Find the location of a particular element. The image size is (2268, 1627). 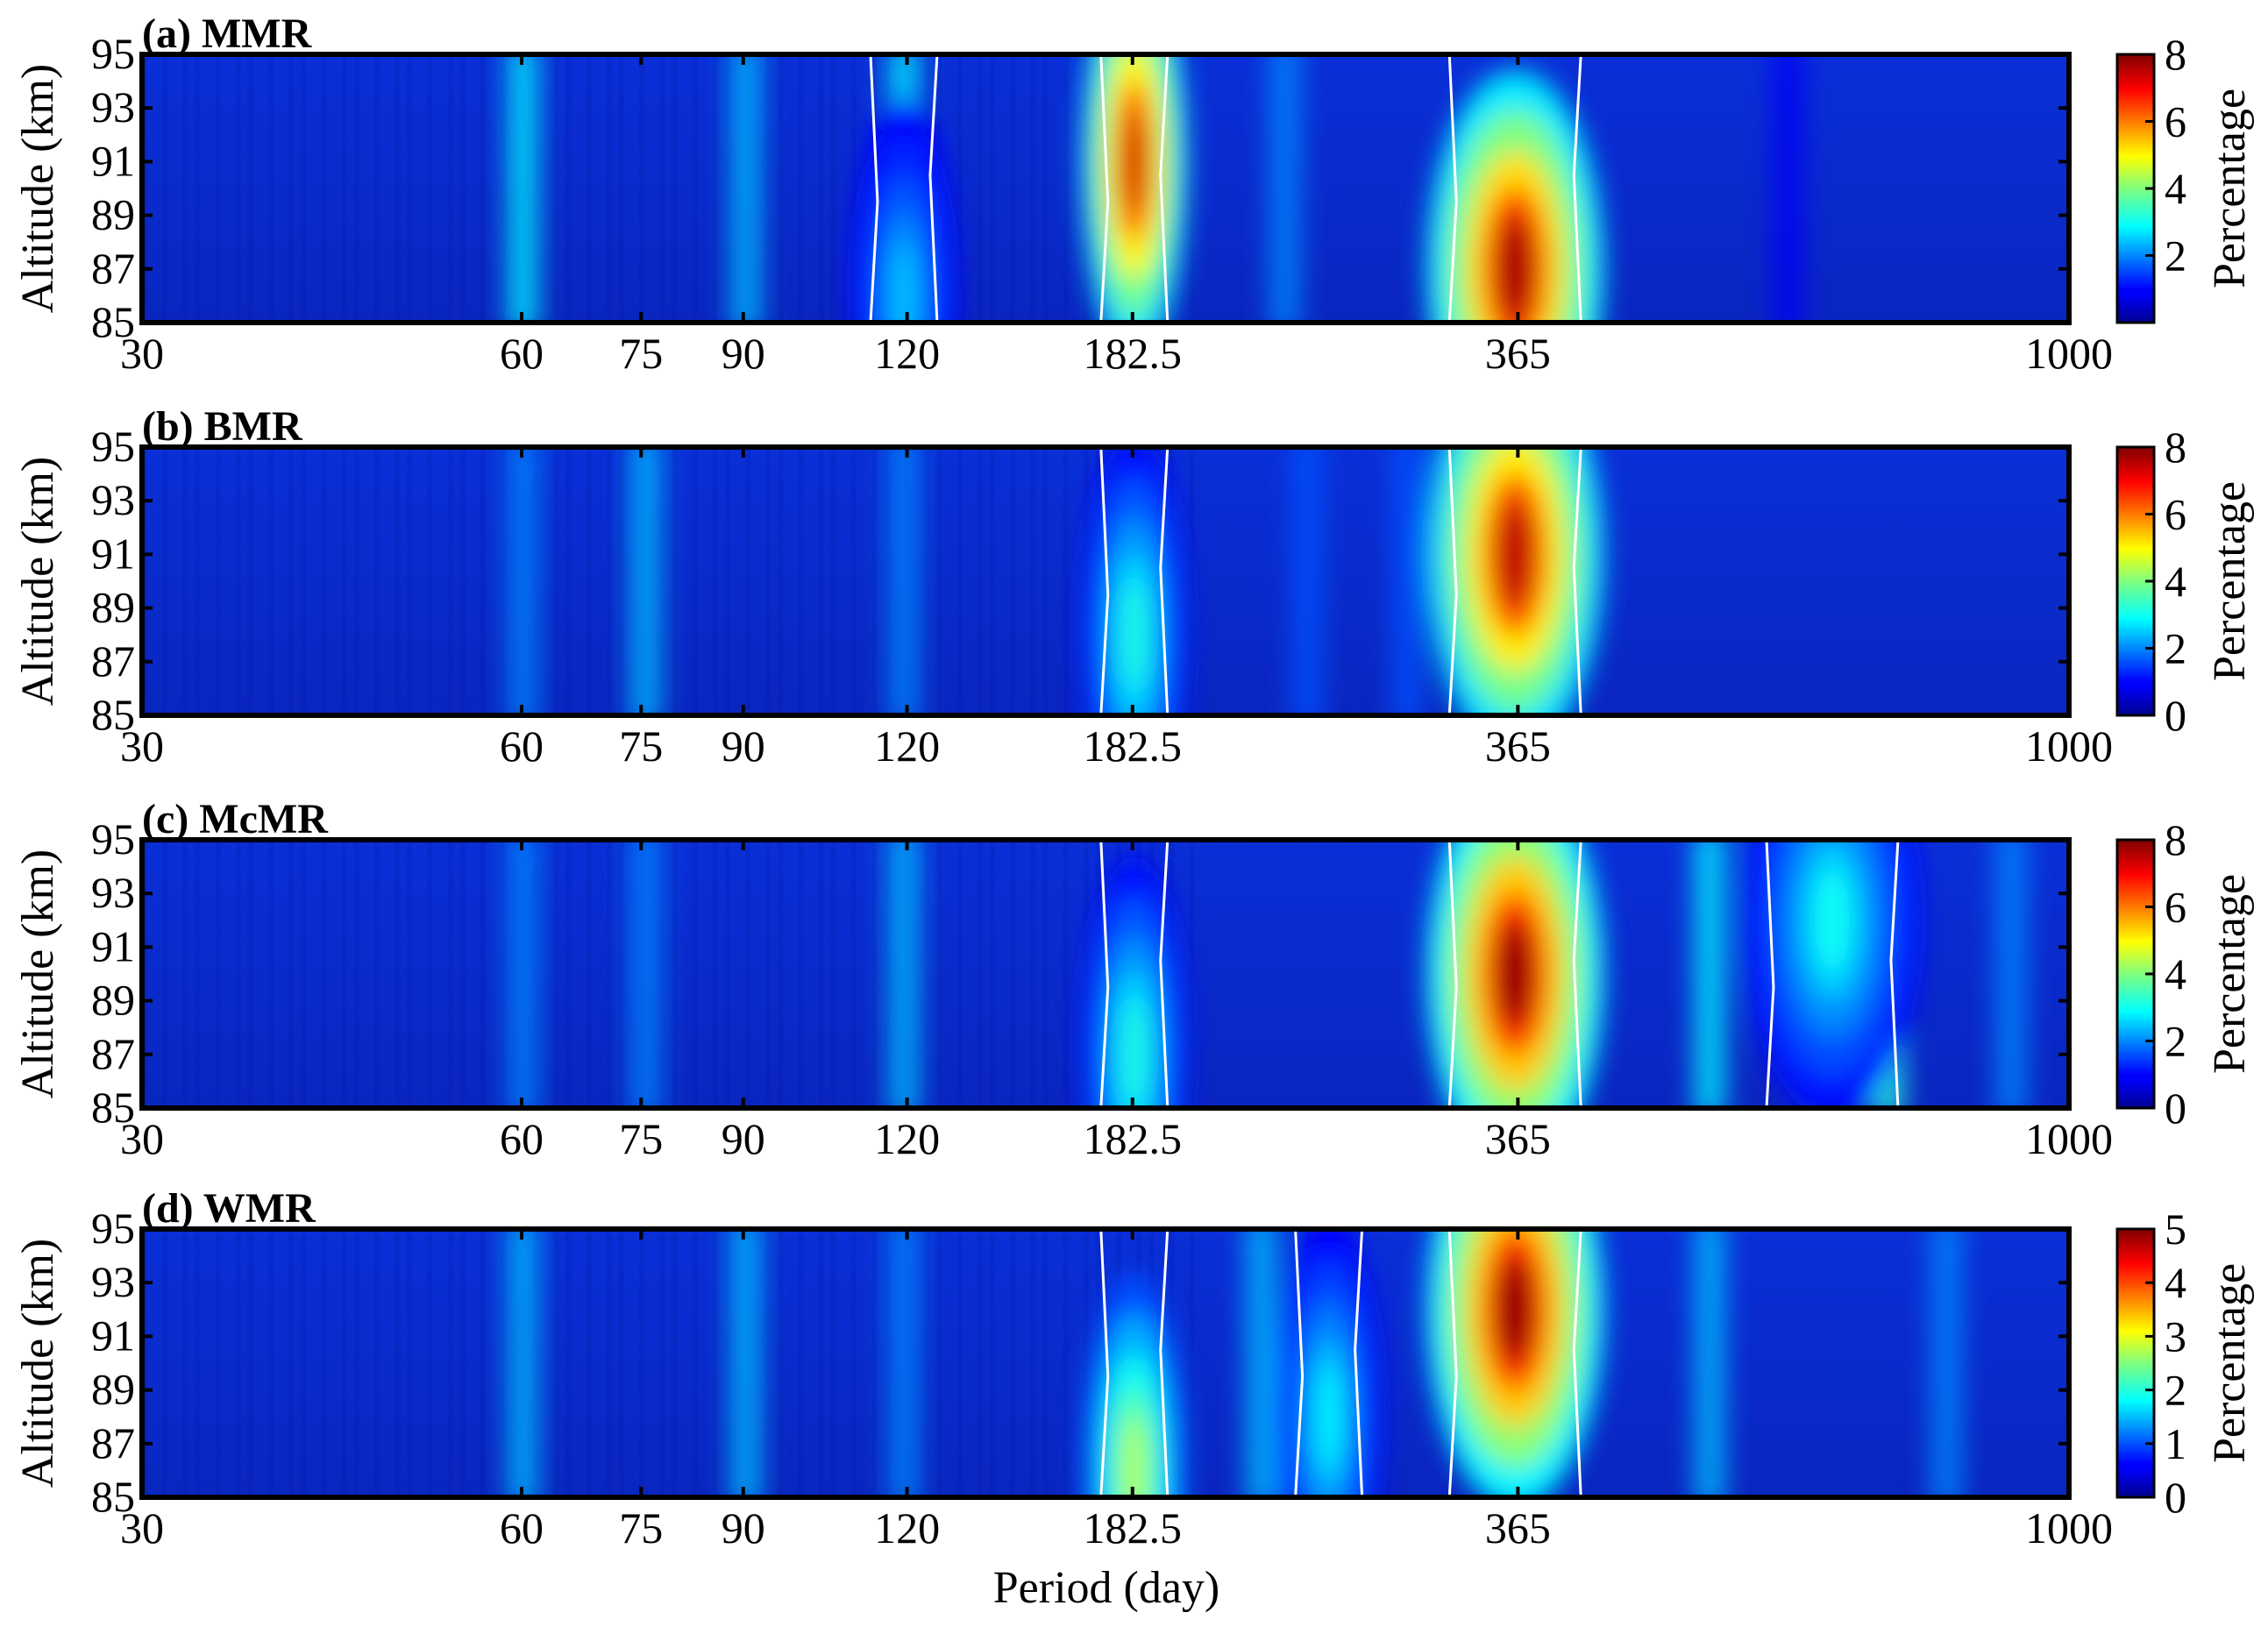

panel-title: (a) MMR is located at coordinates (227, 34).